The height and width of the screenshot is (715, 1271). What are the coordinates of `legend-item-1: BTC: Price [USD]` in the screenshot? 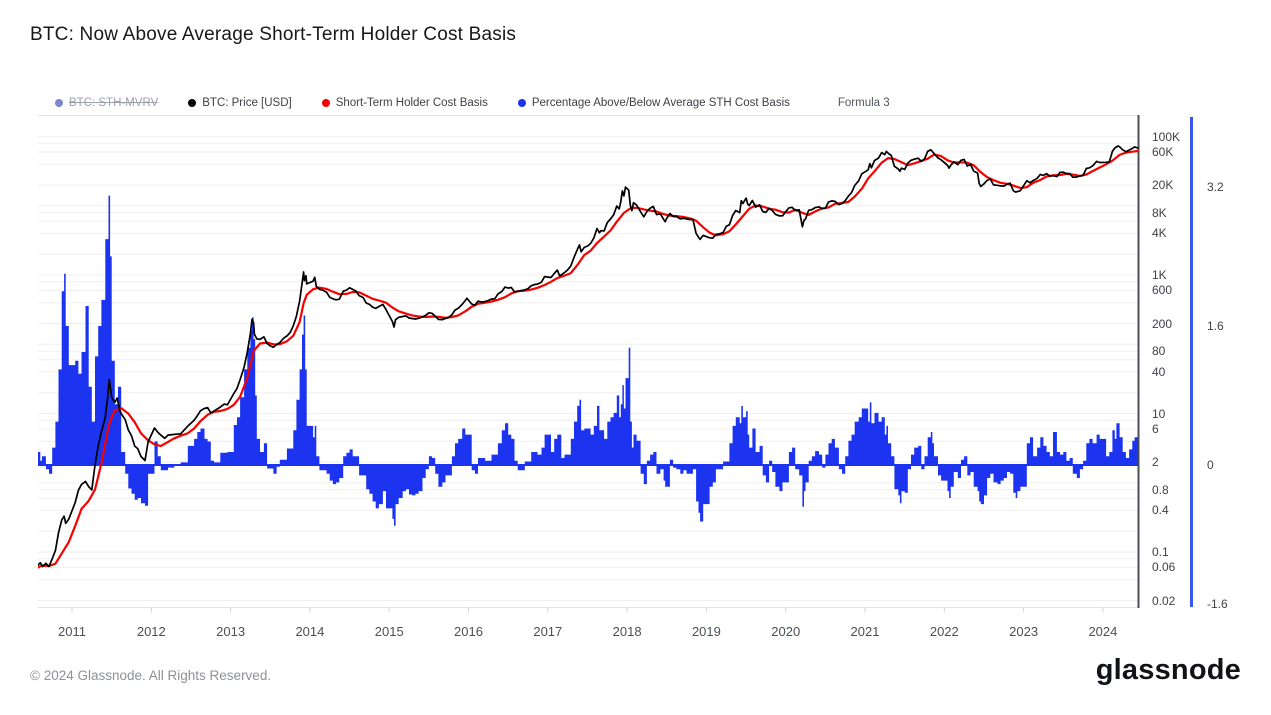 It's located at (240, 103).